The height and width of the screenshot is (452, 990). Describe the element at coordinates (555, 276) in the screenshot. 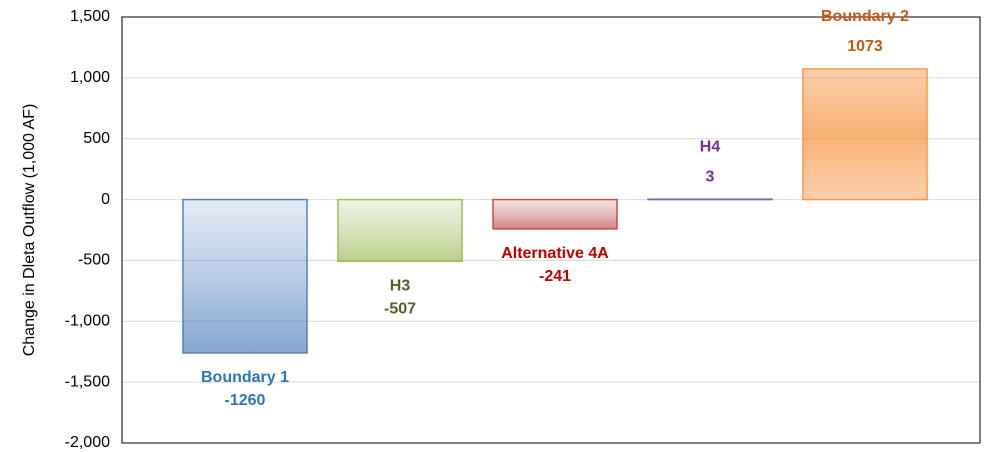

I see `value-label: -241` at that location.